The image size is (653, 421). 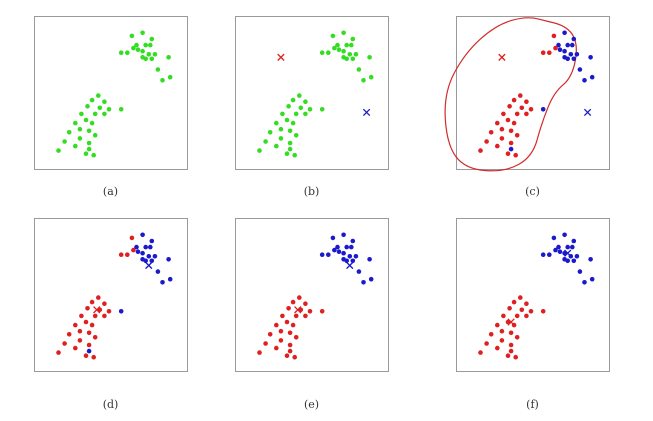 What do you see at coordinates (311, 404) in the screenshot?
I see `panel-caption: (e)` at bounding box center [311, 404].